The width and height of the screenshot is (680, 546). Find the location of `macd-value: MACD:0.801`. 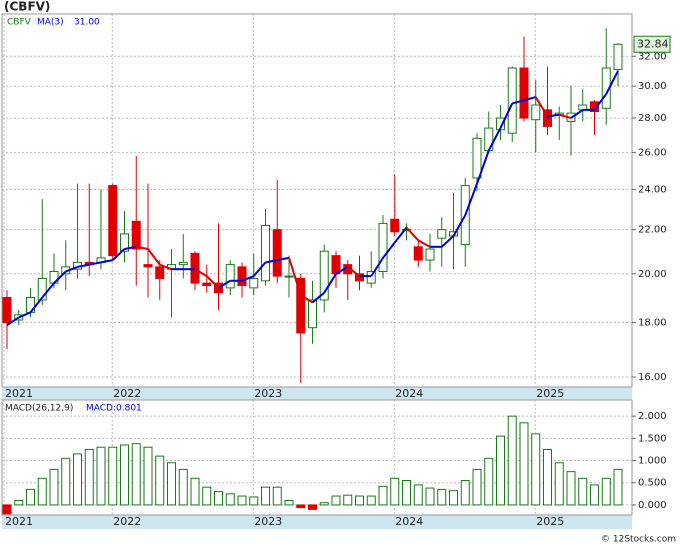

macd-value: MACD:0.801 is located at coordinates (114, 409).